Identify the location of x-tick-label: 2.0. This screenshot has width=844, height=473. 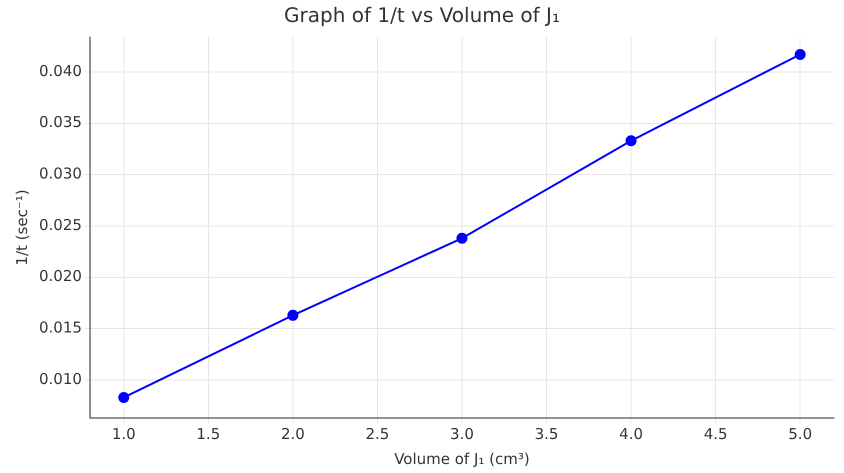
(292, 433).